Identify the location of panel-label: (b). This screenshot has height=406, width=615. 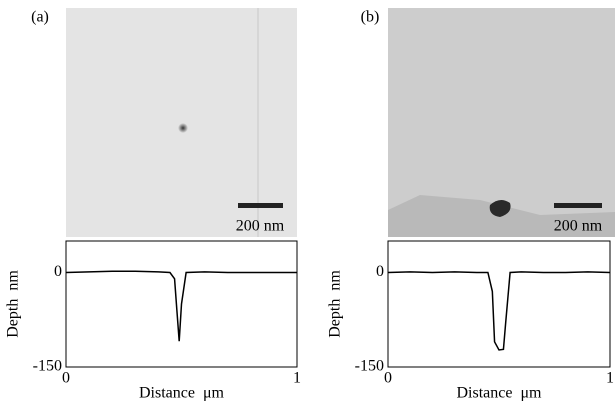
(370, 17).